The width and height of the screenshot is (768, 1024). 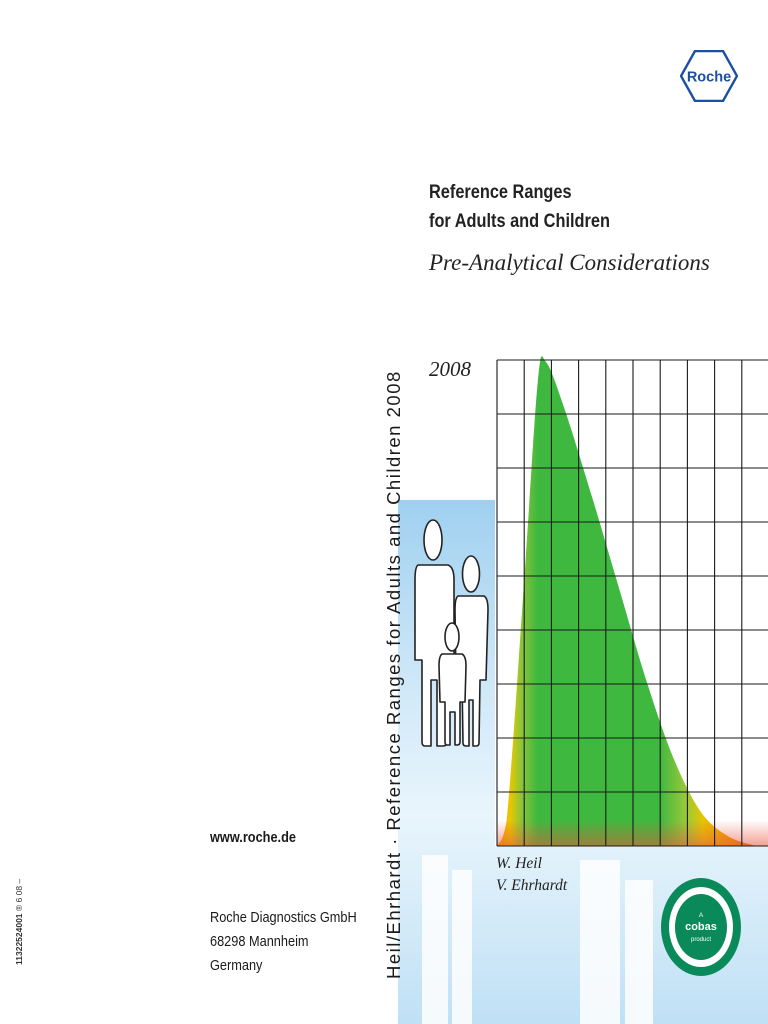 I want to click on book-title: Reference Ranges for Adults and Children, so click(x=519, y=207).